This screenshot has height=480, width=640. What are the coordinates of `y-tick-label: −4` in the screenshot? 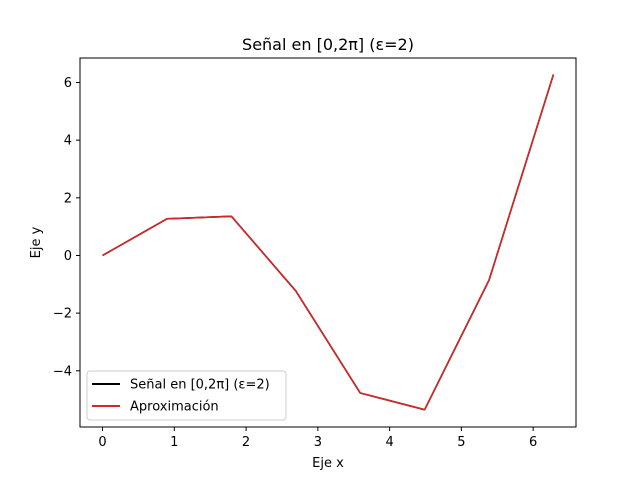 It's located at (62, 371).